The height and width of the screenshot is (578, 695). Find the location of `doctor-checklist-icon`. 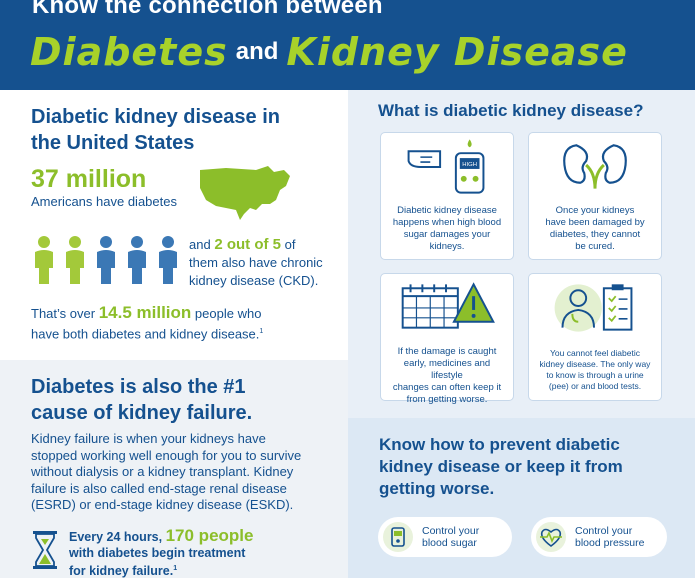

doctor-checklist-icon is located at coordinates (593, 308).